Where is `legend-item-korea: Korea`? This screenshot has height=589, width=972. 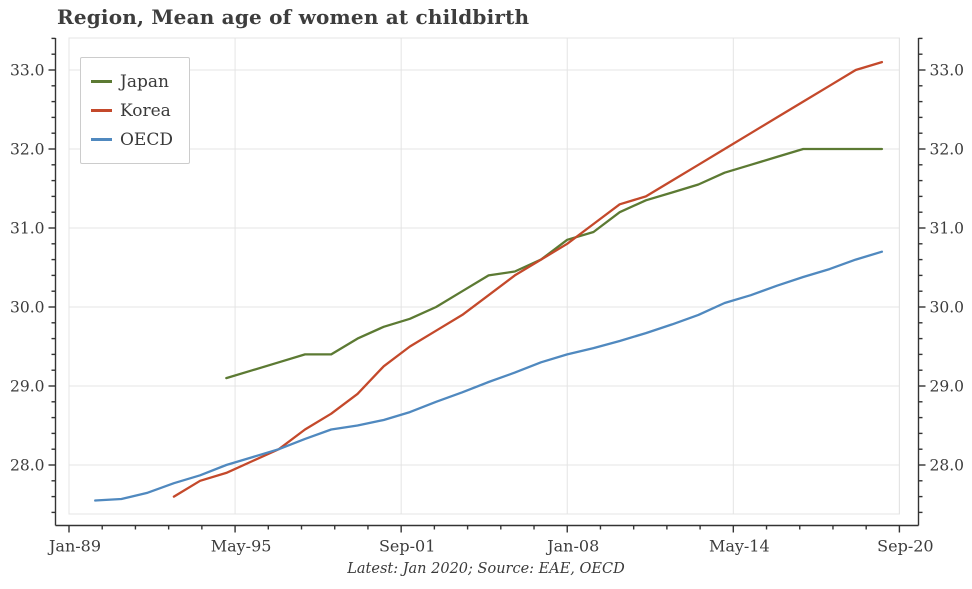 legend-item-korea: Korea is located at coordinates (132, 110).